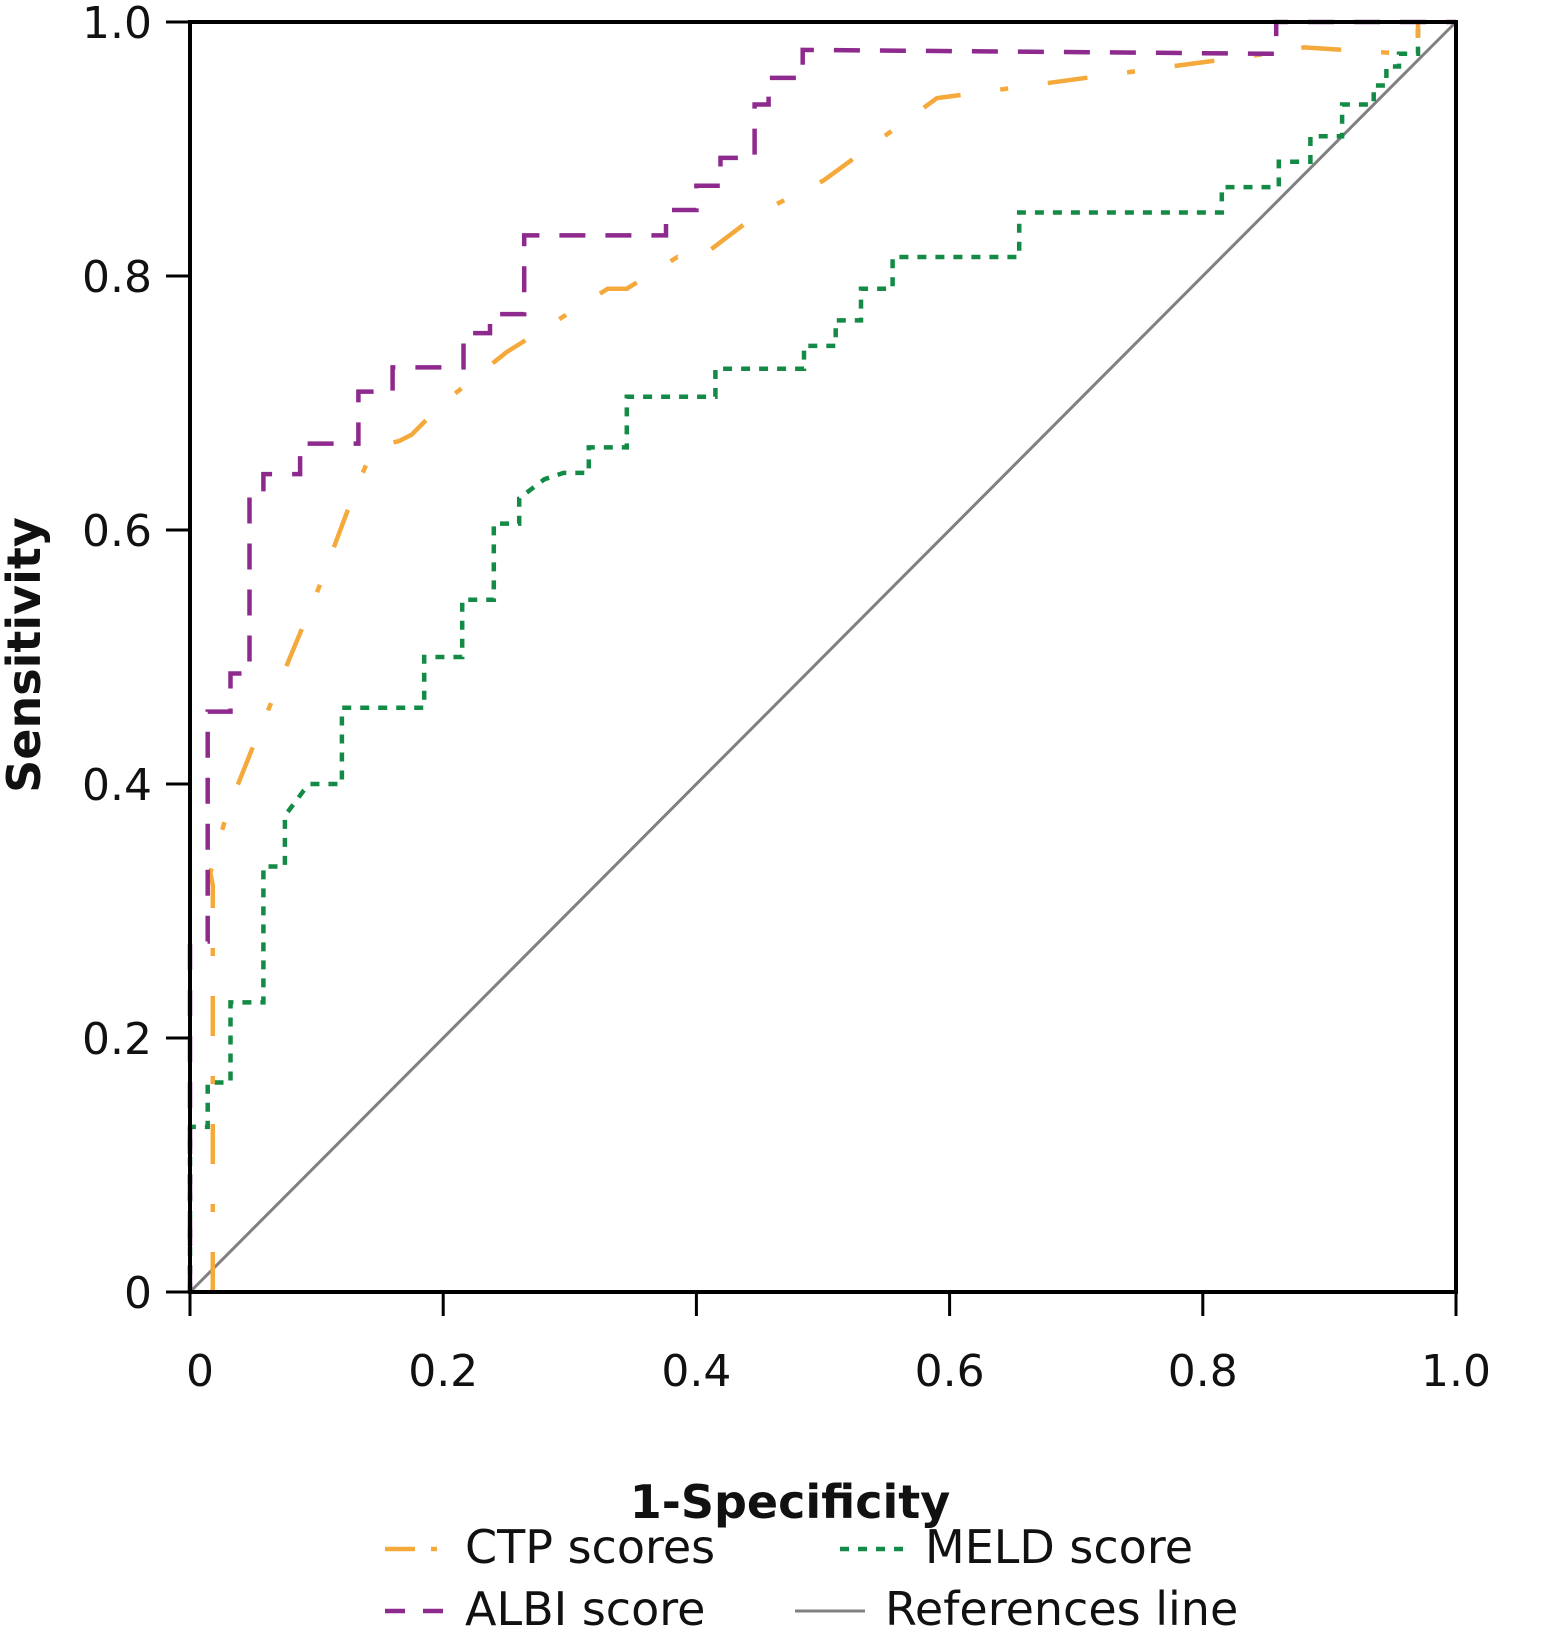  I want to click on legend-item: MELD score, so click(1016, 1547).